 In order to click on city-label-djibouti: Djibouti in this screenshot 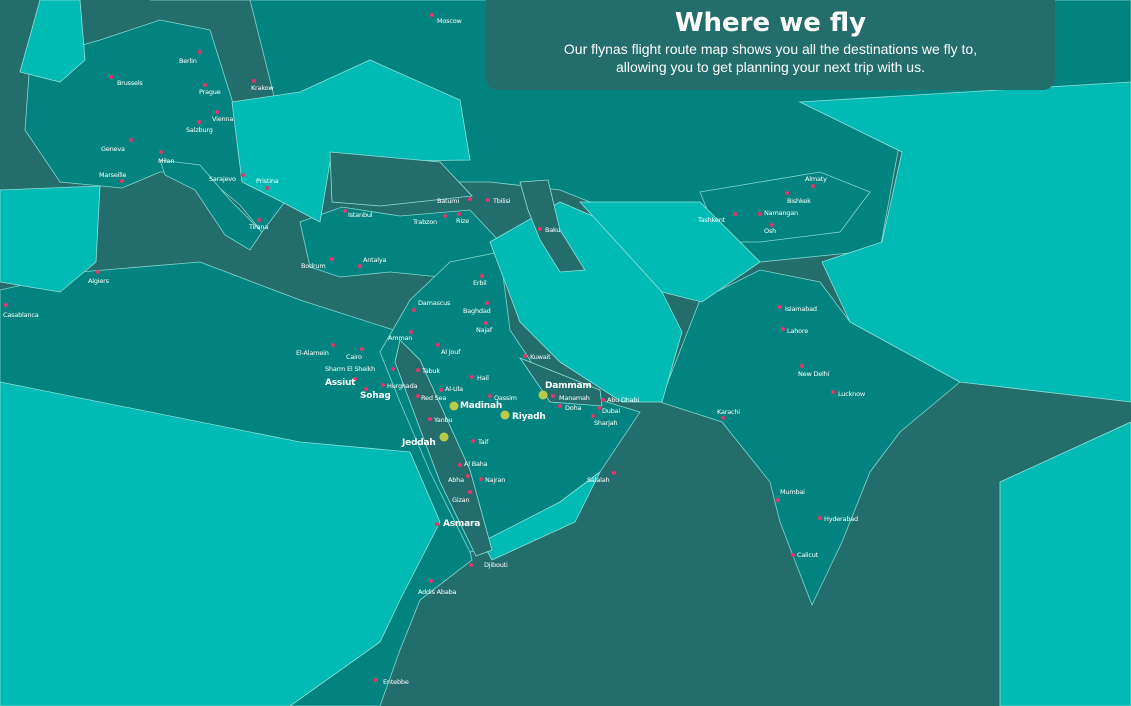, I will do `click(496, 565)`.